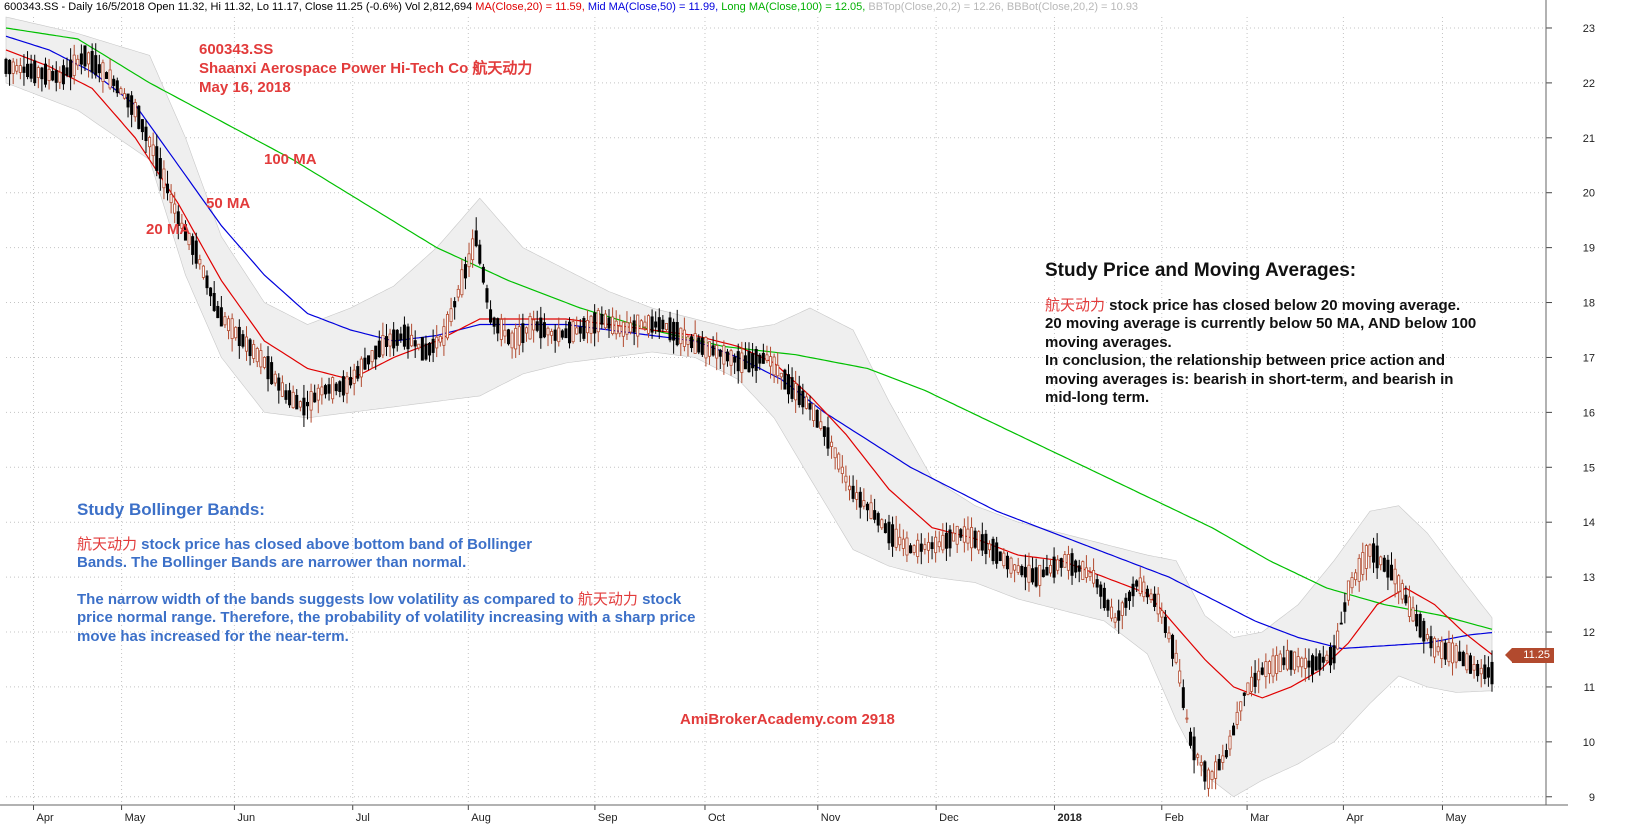  What do you see at coordinates (1589, 84) in the screenshot?
I see `y-tick-label: 22` at bounding box center [1589, 84].